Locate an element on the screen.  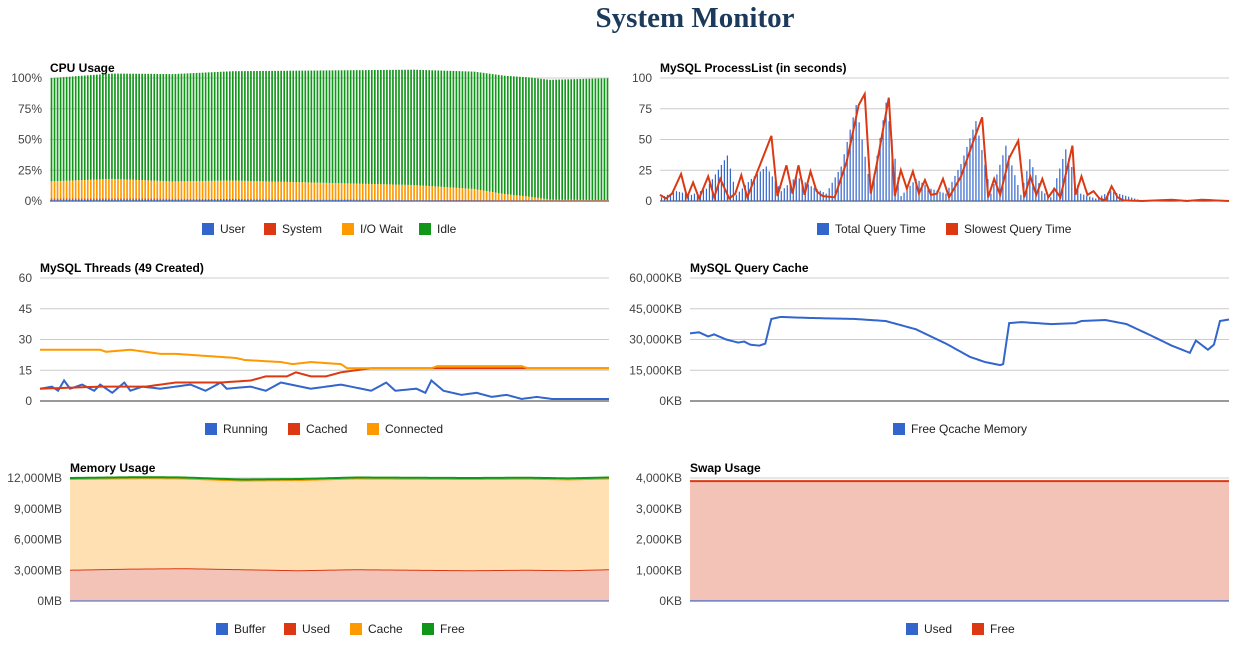
legend-label: Connected is located at coordinates (414, 429).